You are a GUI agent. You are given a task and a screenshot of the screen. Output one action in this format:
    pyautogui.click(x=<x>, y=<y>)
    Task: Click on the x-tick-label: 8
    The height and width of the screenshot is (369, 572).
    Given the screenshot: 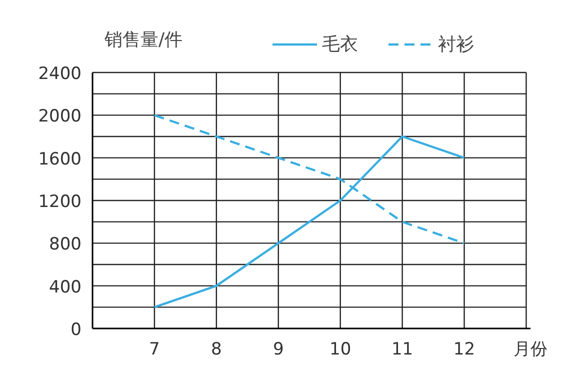 What is the action you would take?
    pyautogui.click(x=216, y=350)
    